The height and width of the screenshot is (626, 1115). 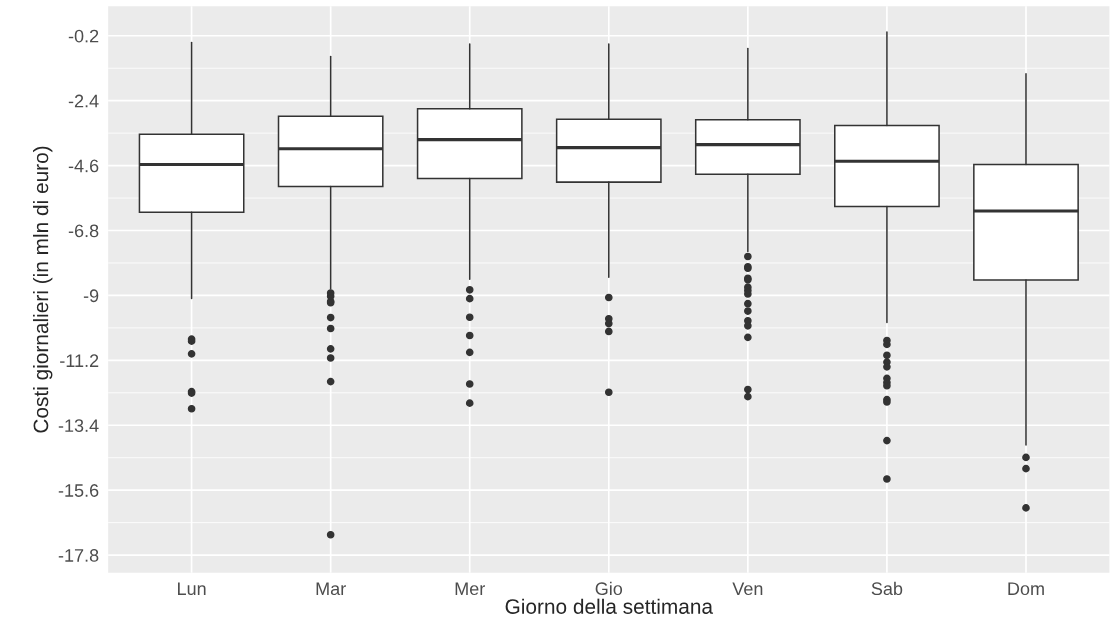 I want to click on x-tick-label: Mar, so click(x=331, y=589).